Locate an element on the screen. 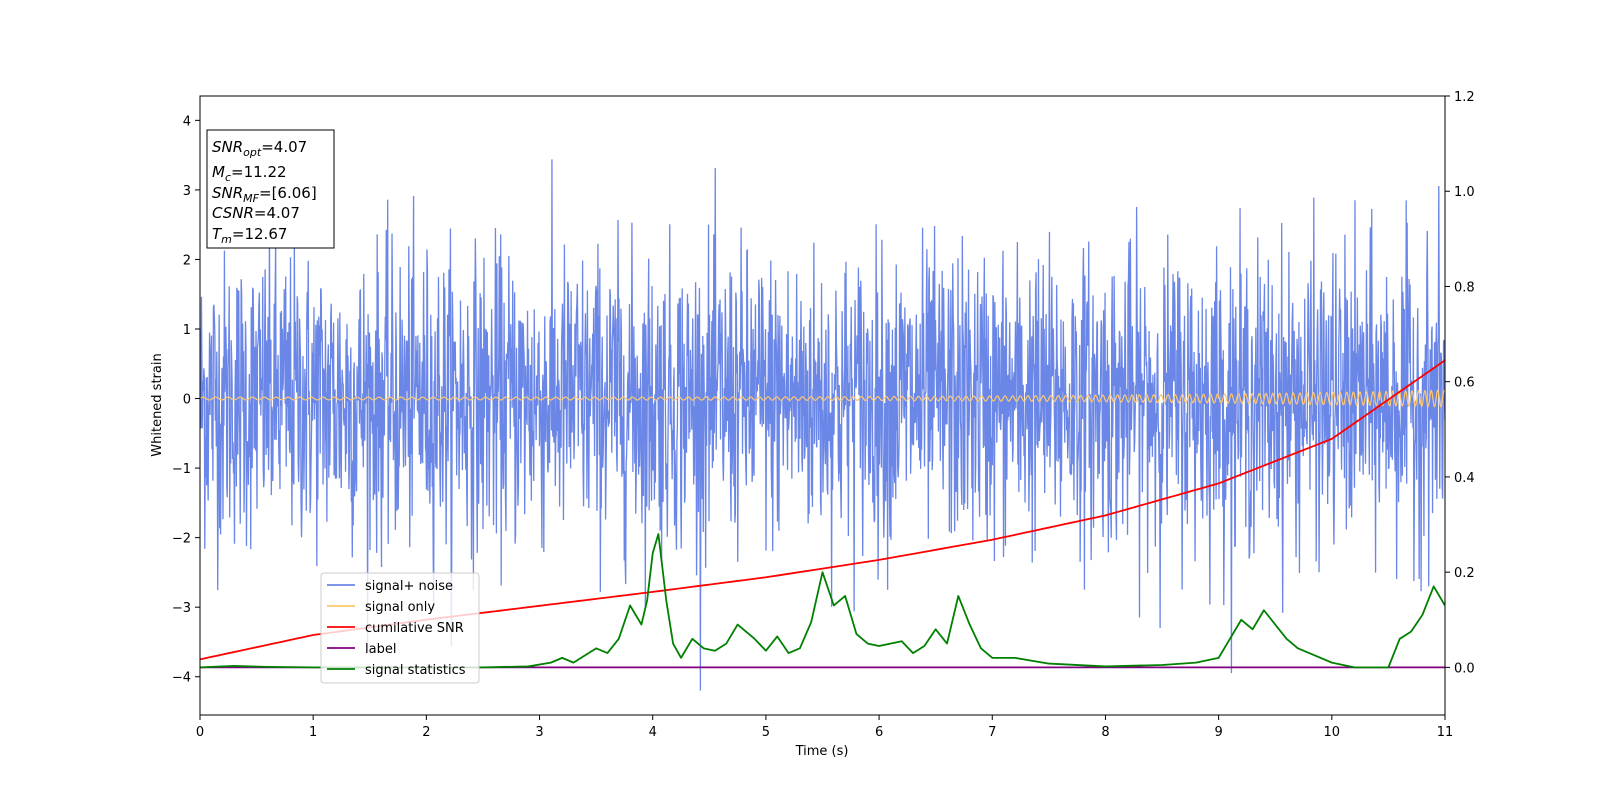  y-tick-label: −1 is located at coordinates (181, 469).